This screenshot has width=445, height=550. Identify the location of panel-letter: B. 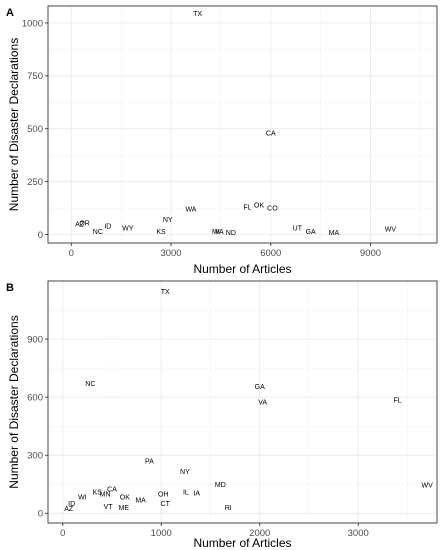
(10, 288).